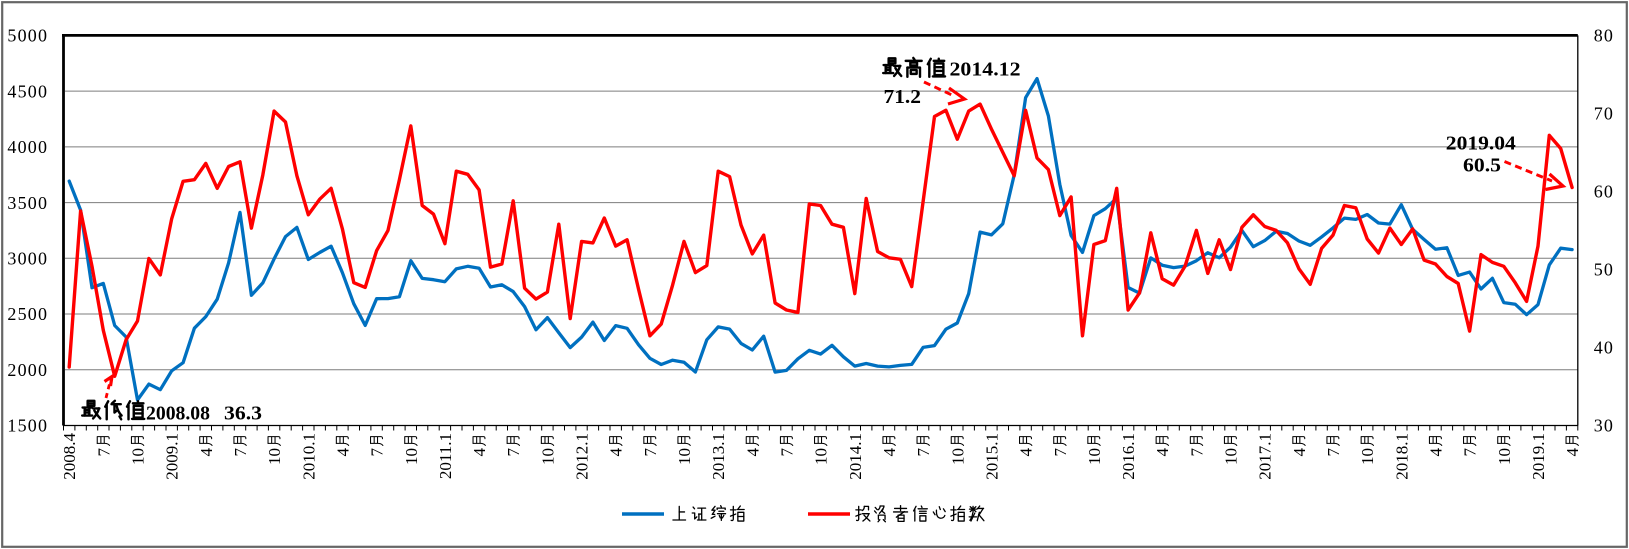  What do you see at coordinates (1604, 36) in the screenshot?
I see `svg-text: 80` at bounding box center [1604, 36].